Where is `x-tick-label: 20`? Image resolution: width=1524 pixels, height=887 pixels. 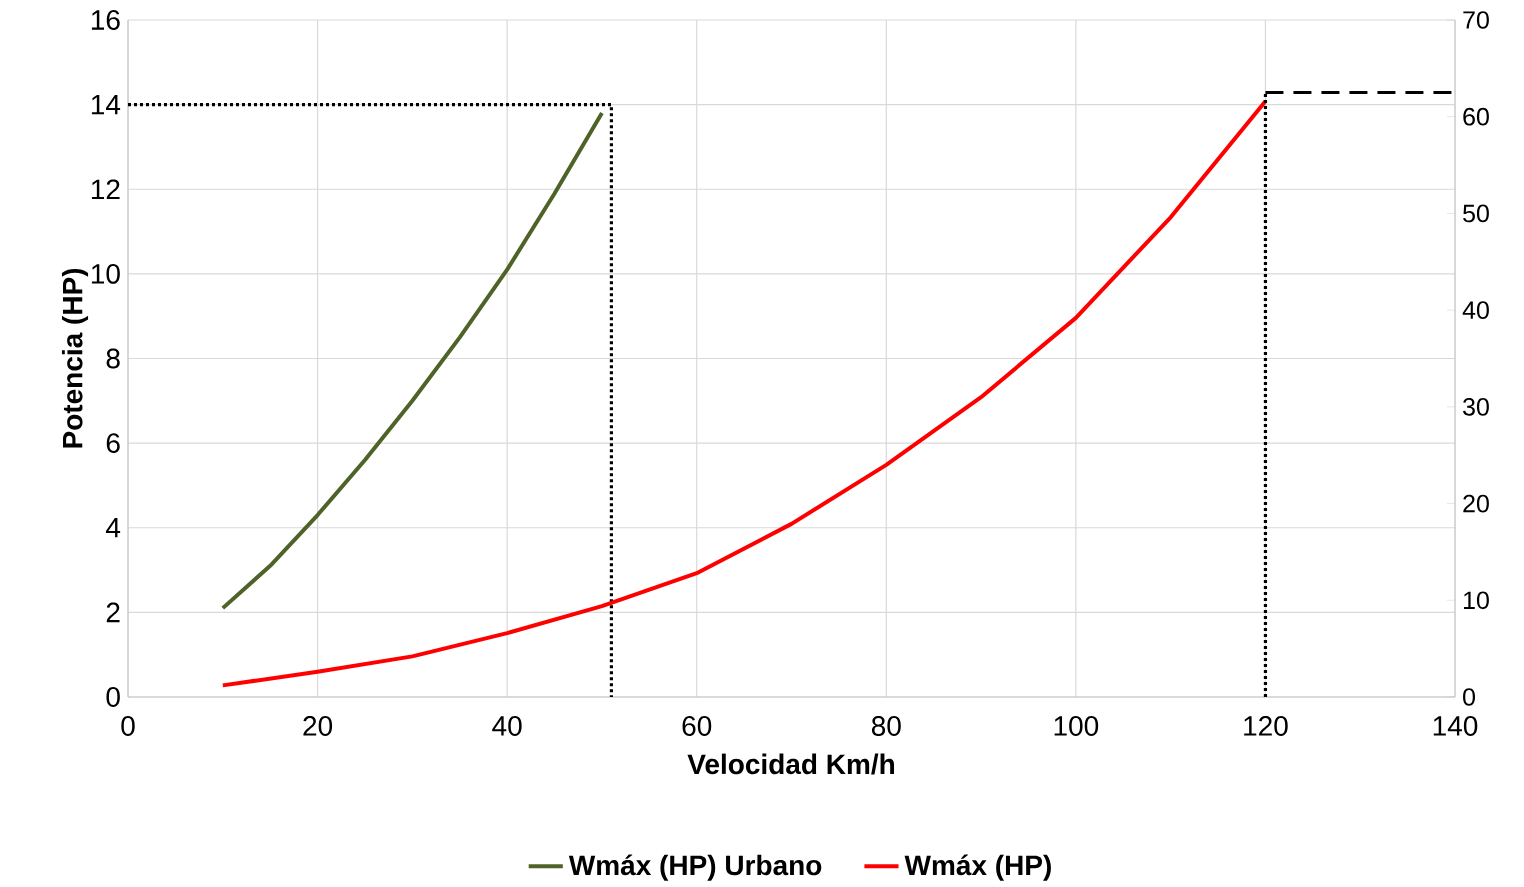 x-tick-label: 20 is located at coordinates (318, 726).